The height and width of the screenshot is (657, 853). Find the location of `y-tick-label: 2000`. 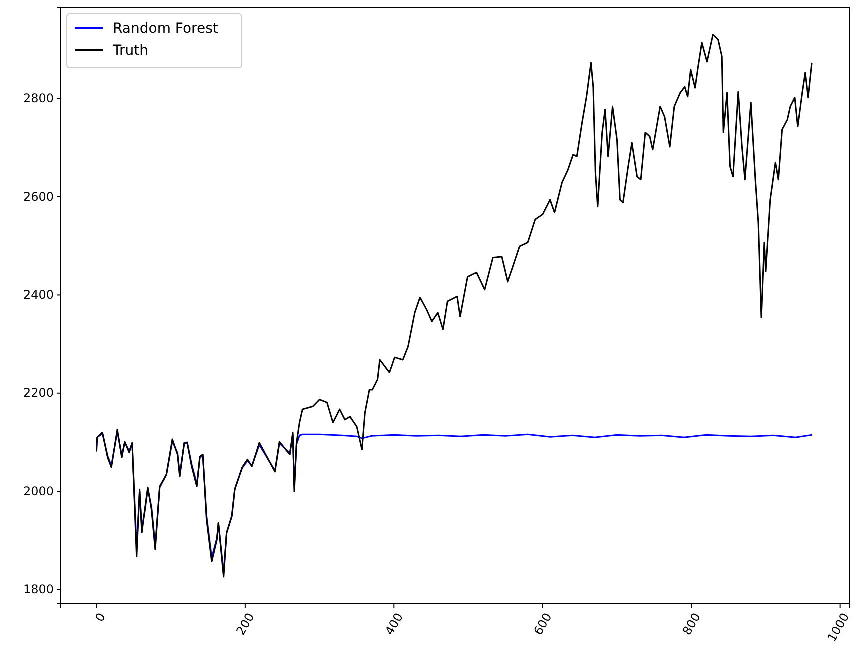

y-tick-label: 2000 is located at coordinates (38, 491).